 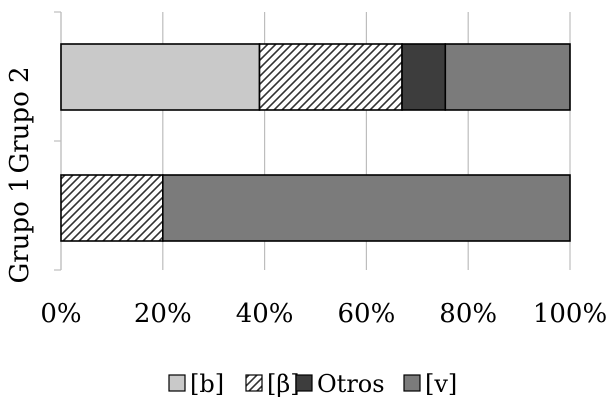 What do you see at coordinates (20, 229) in the screenshot?
I see `y-category-label: Grupo 1` at bounding box center [20, 229].